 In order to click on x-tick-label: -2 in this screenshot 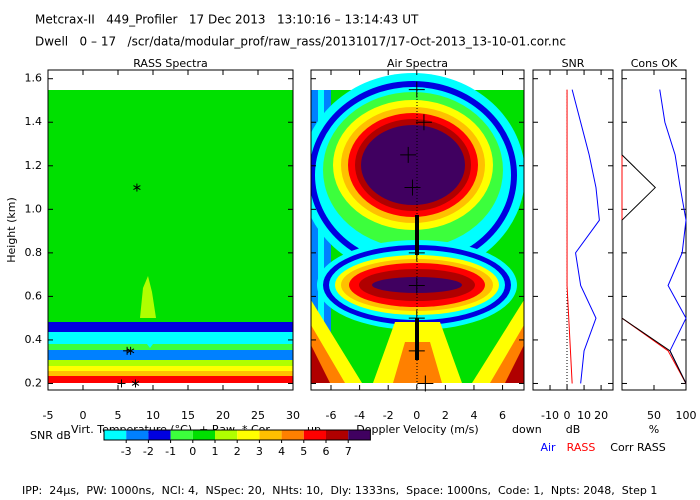, I will do `click(388, 415)`.